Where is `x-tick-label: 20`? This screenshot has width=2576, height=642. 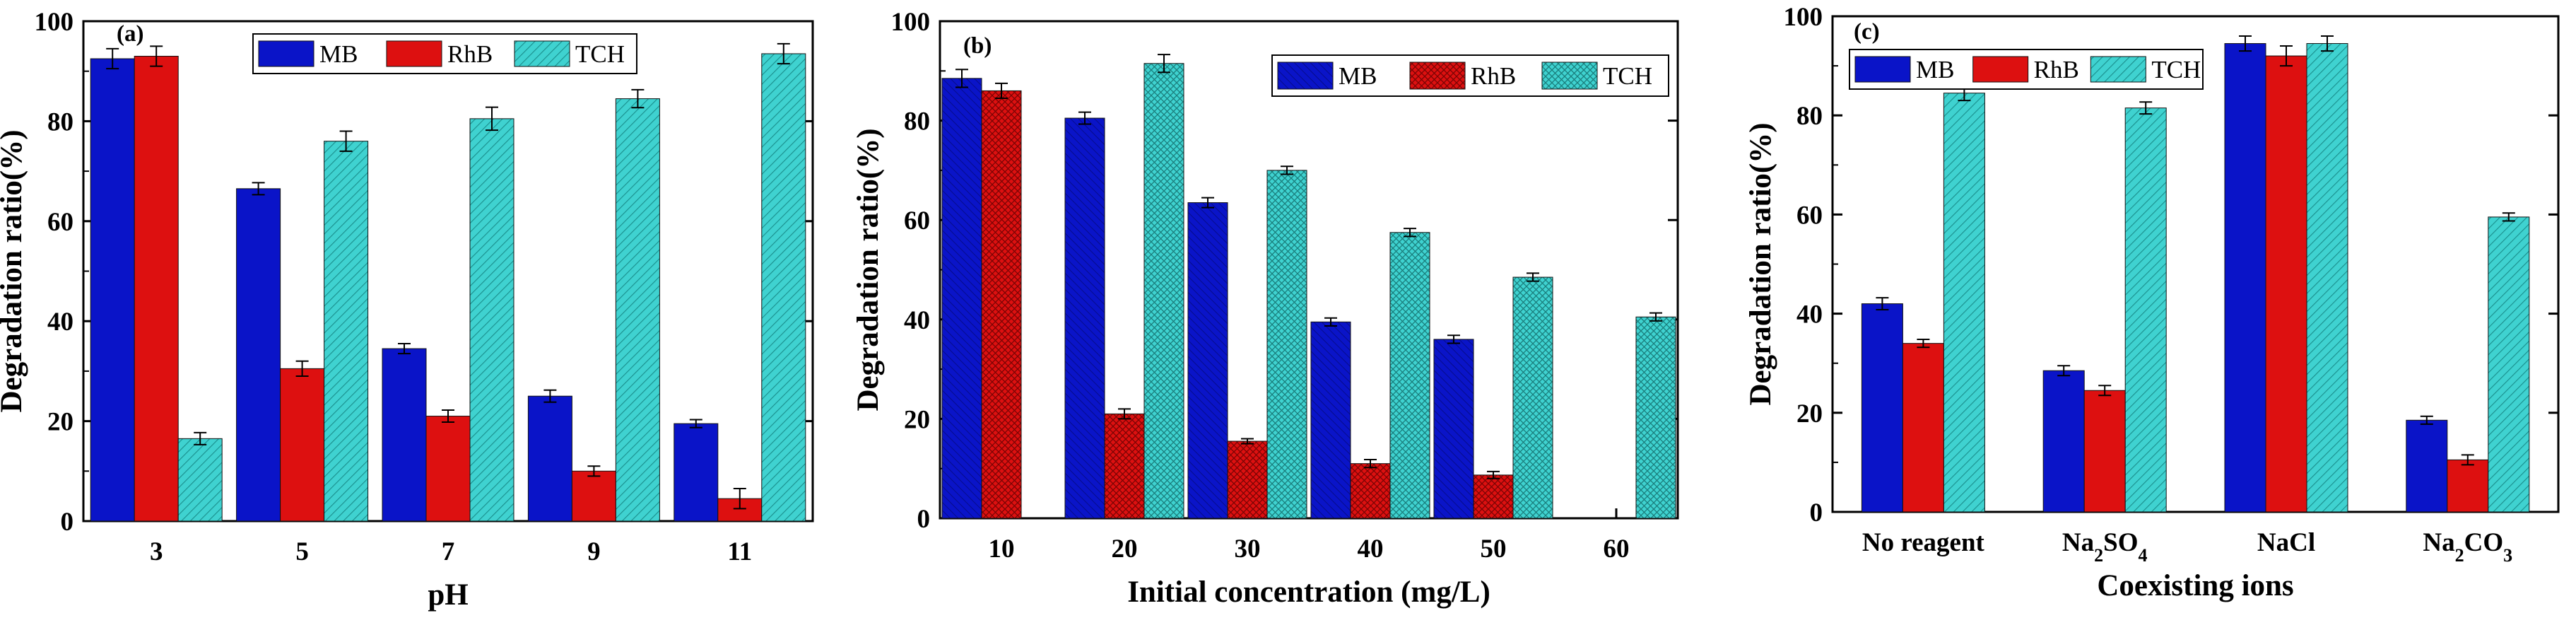 x-tick-label: 20 is located at coordinates (1125, 549).